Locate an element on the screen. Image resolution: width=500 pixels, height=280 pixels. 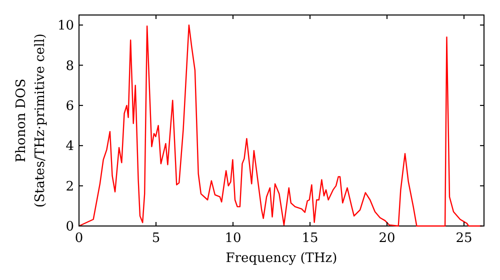
y-tick-label: 8 is located at coordinates (70, 66).